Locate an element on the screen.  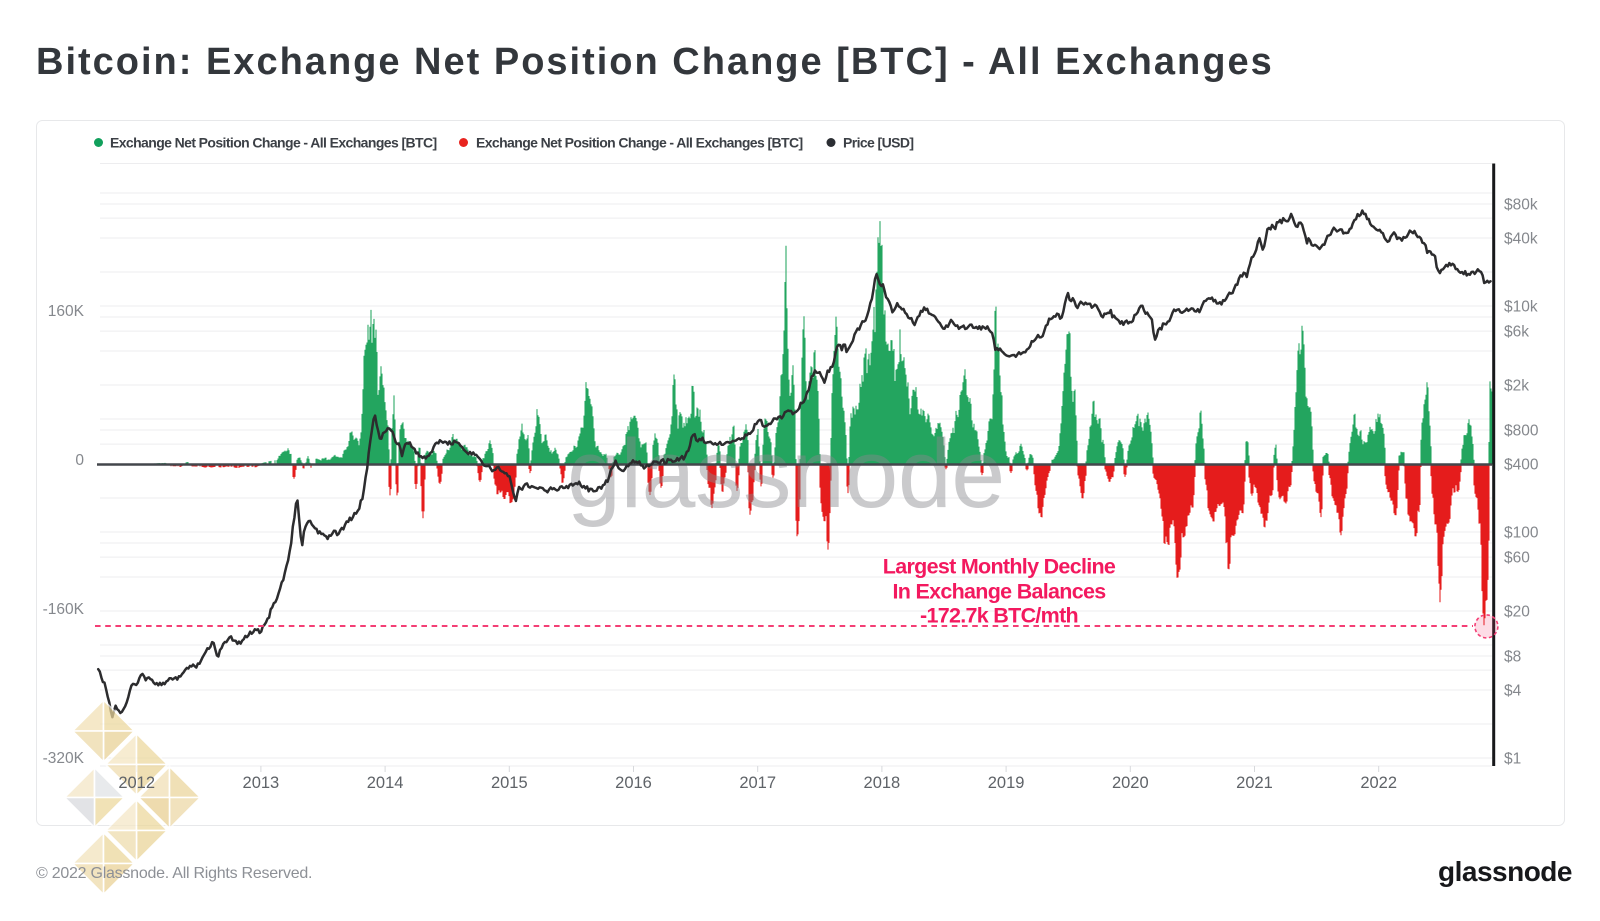
svg-text: -320K is located at coordinates (64, 758).